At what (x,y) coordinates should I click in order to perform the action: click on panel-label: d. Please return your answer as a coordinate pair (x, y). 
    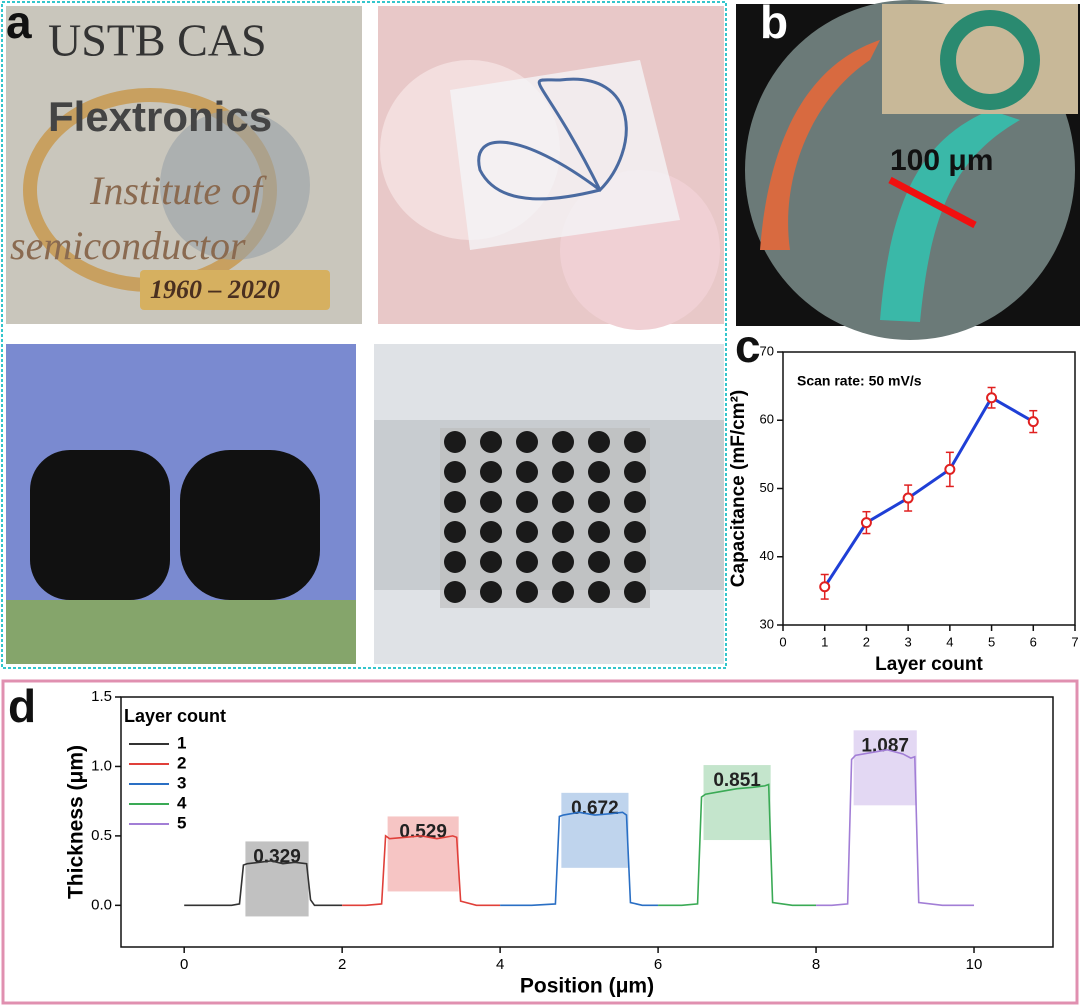
    Looking at the image, I should click on (22, 706).